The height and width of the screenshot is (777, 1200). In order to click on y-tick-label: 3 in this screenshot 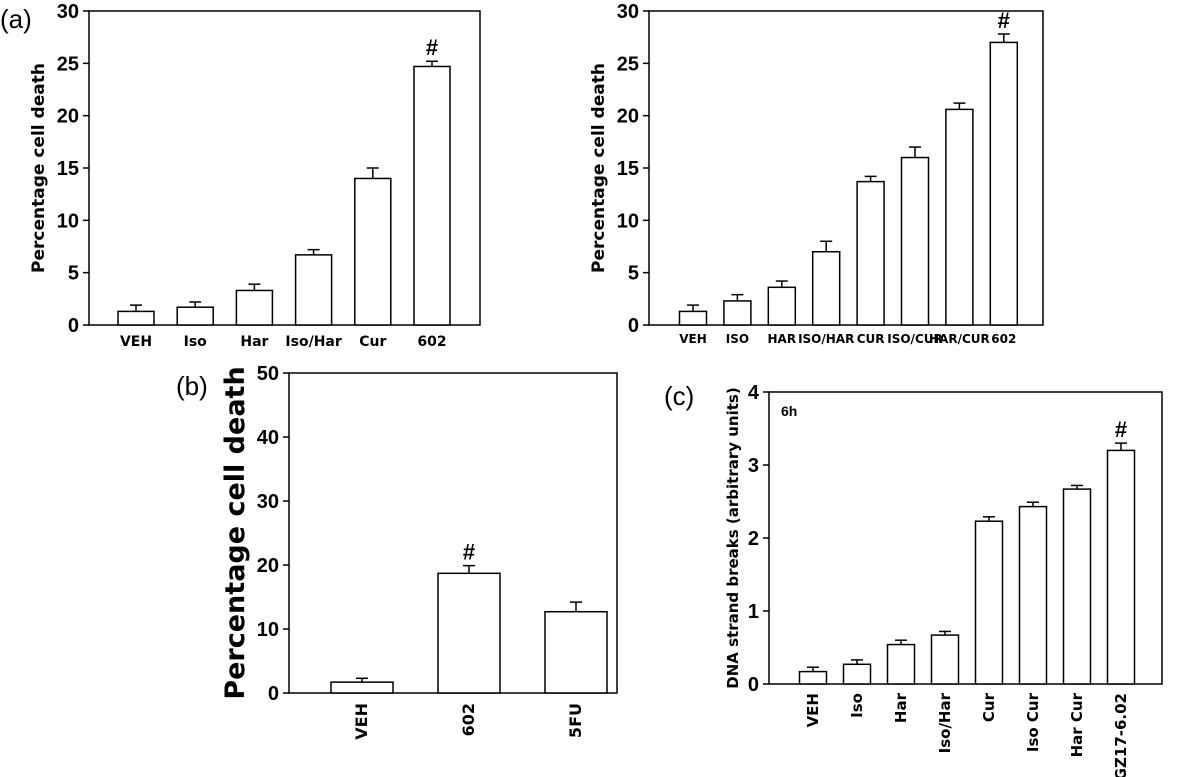, I will do `click(753, 466)`.